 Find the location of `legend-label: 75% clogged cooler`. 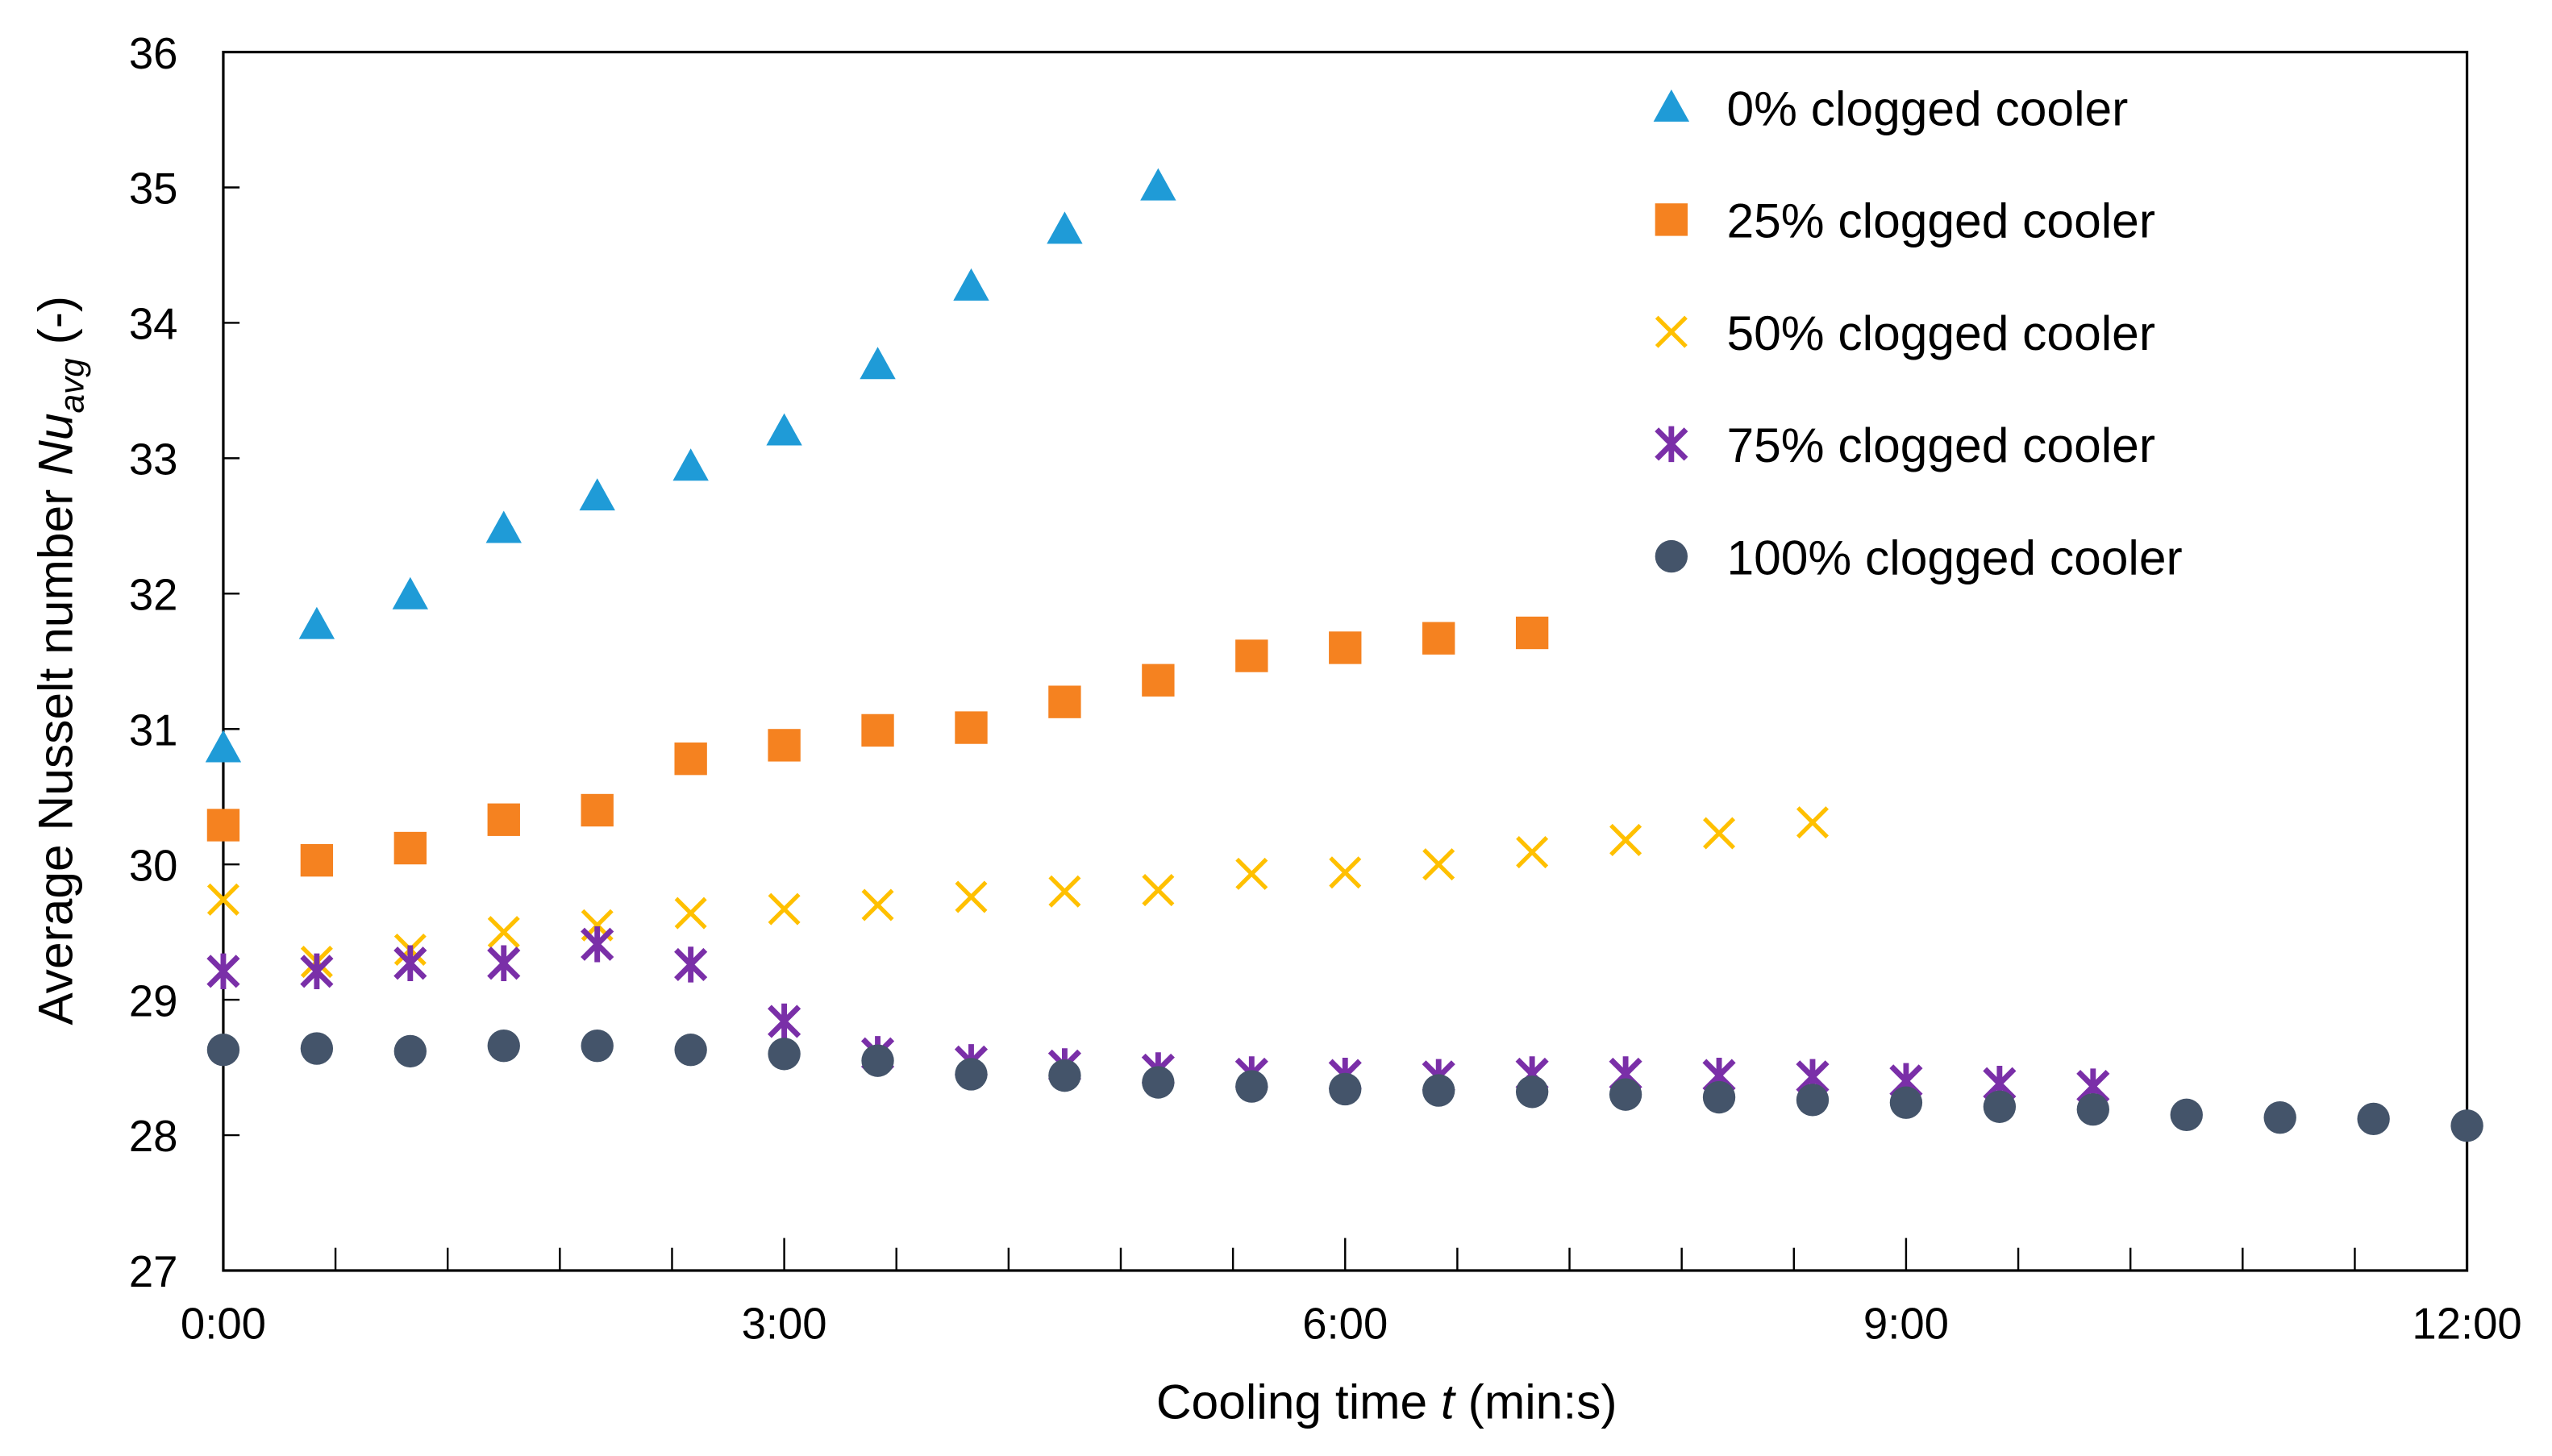

legend-label: 75% clogged cooler is located at coordinates (1941, 445).